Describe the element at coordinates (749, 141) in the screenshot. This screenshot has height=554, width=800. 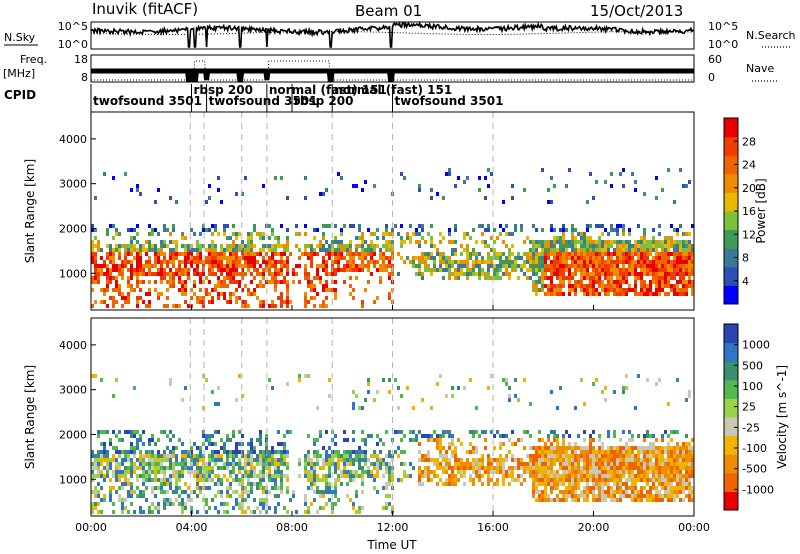
I see `colorbar-tick-label: 28` at that location.